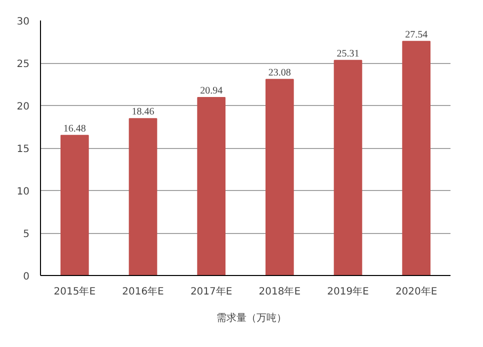 This screenshot has width=483, height=347. Describe the element at coordinates (211, 91) in the screenshot. I see `data-label: 20.94` at that location.